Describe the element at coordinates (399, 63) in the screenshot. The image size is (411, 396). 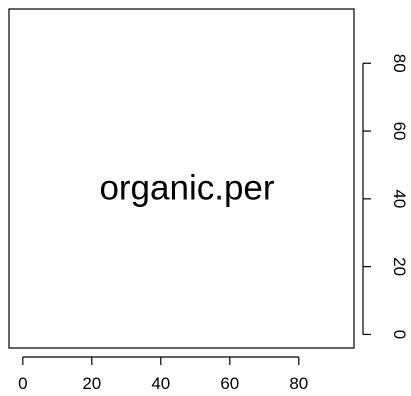
I see `y-tick-label: 80` at that location.